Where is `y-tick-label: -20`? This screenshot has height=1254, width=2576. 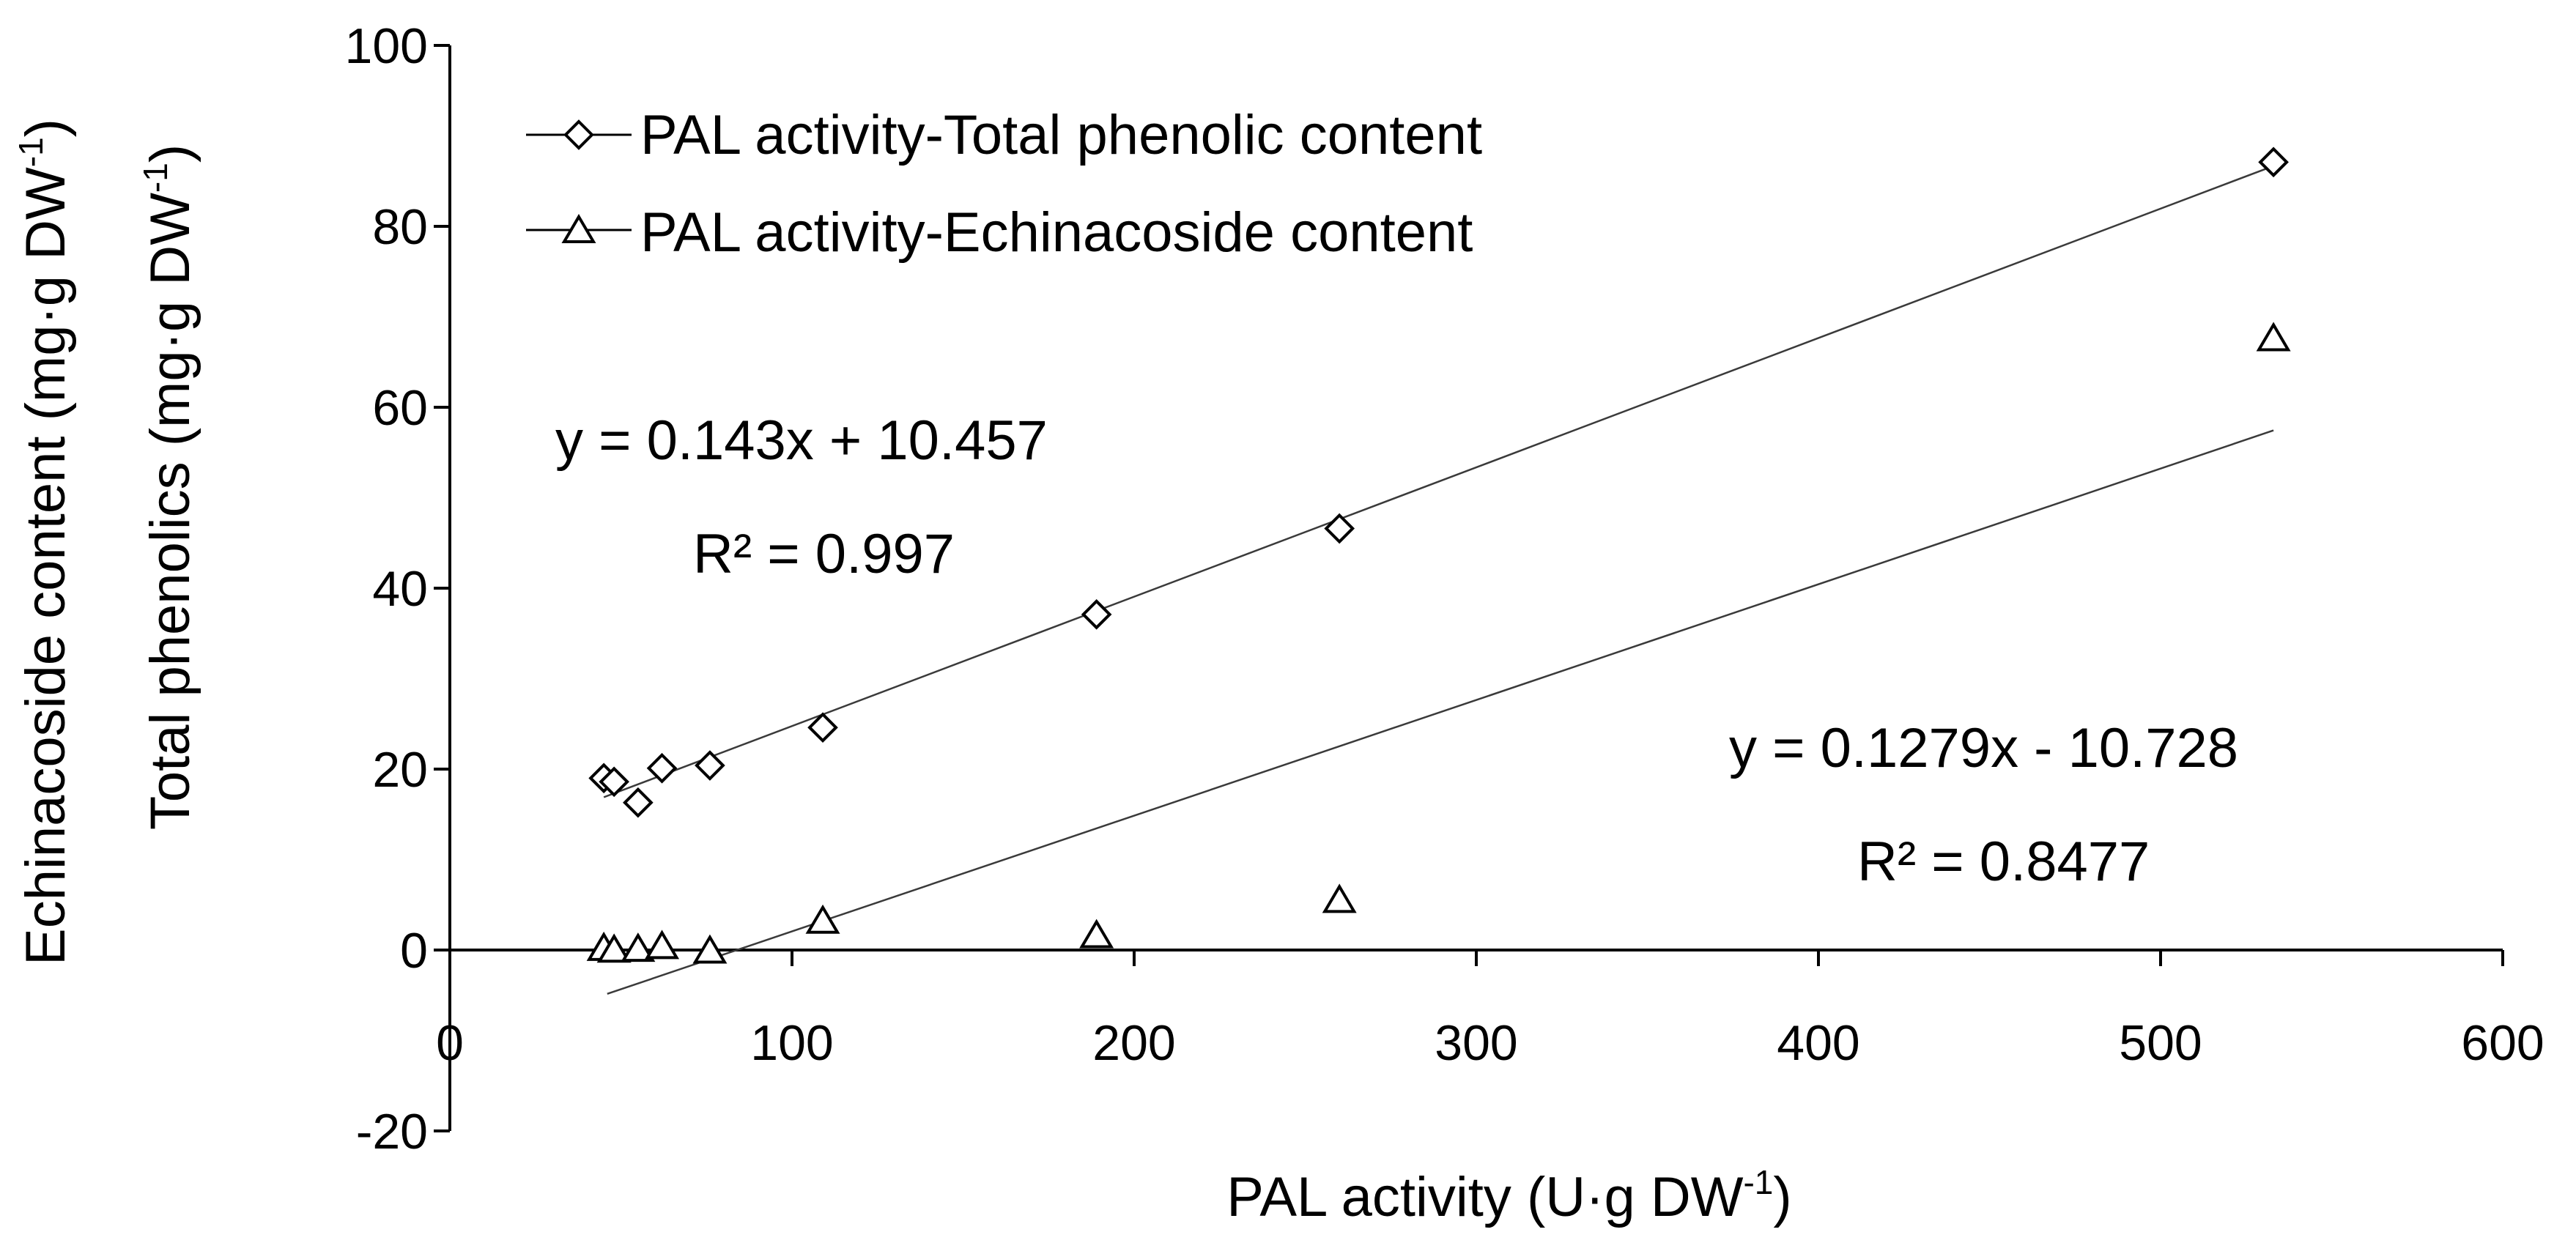
y-tick-label: -20 is located at coordinates (392, 1132).